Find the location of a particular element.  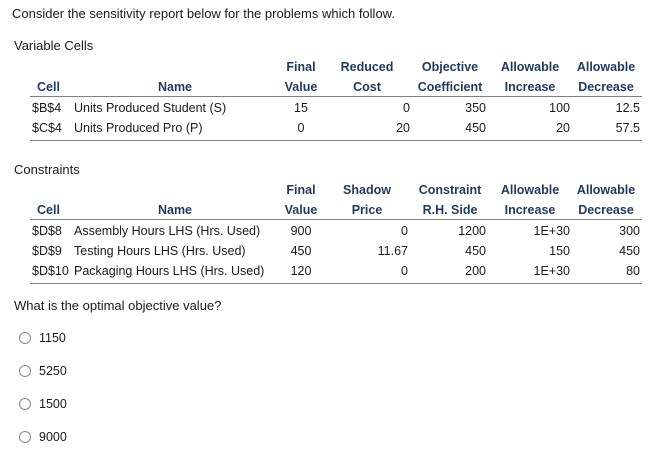

option-9000: 9000 is located at coordinates (43, 437).